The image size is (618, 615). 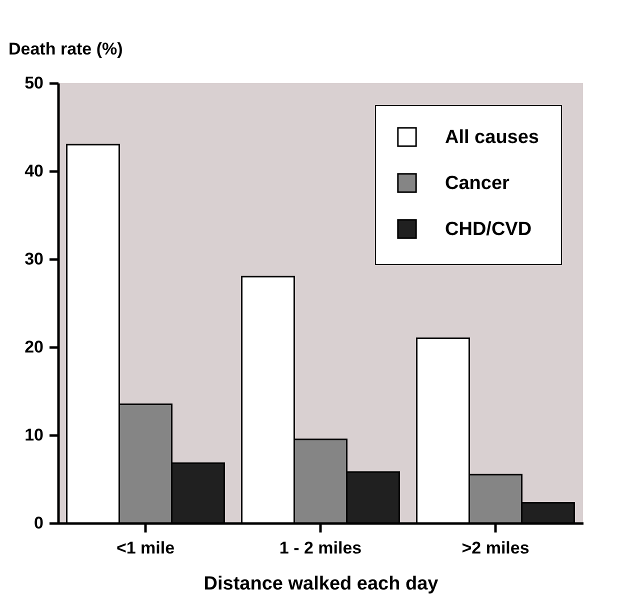 What do you see at coordinates (145, 548) in the screenshot?
I see `x-tick-label: <1 mile` at bounding box center [145, 548].